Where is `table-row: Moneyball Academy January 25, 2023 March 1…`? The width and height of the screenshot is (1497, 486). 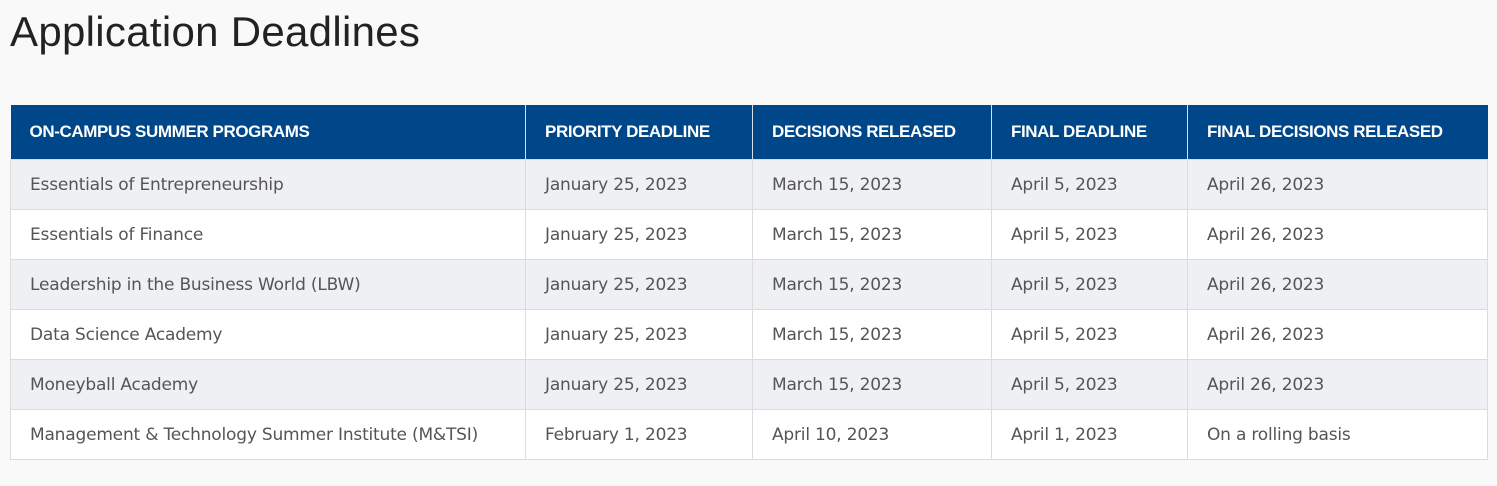 table-row: Moneyball Academy January 25, 2023 March 1… is located at coordinates (749, 384).